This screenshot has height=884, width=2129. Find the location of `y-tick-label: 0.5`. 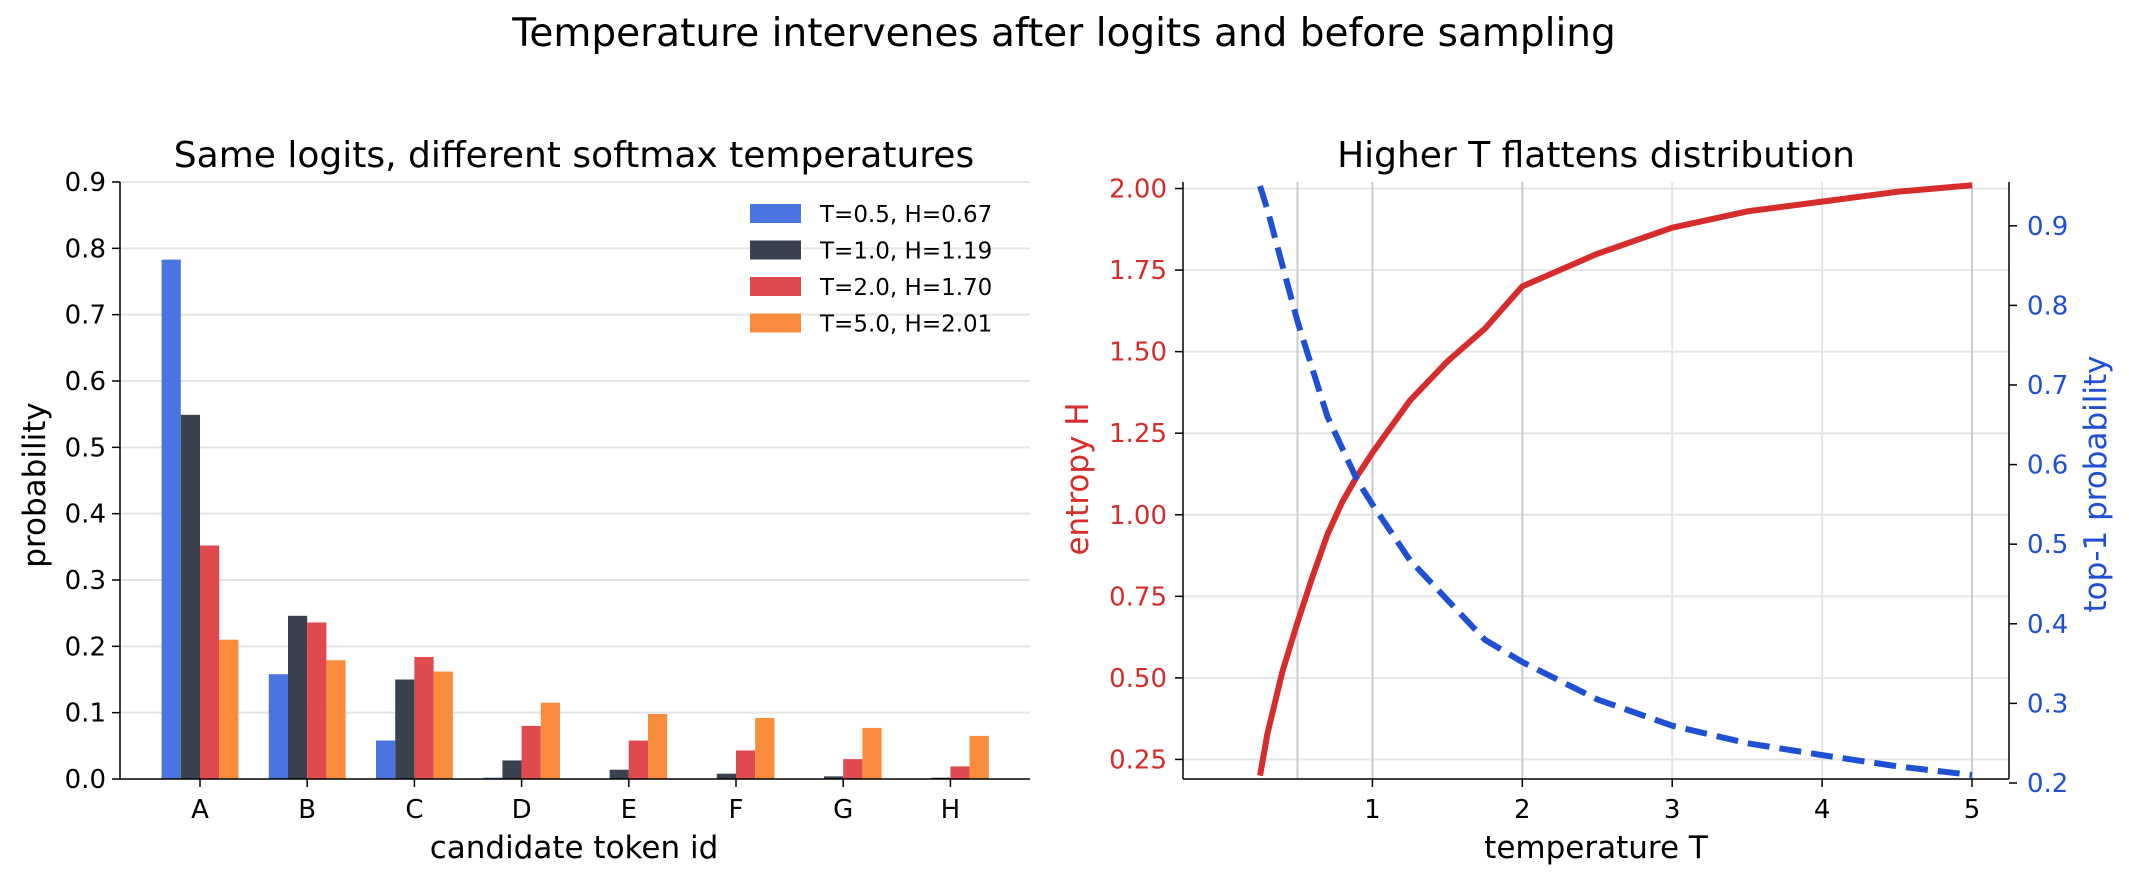

y-tick-label: 0.5 is located at coordinates (85, 448).